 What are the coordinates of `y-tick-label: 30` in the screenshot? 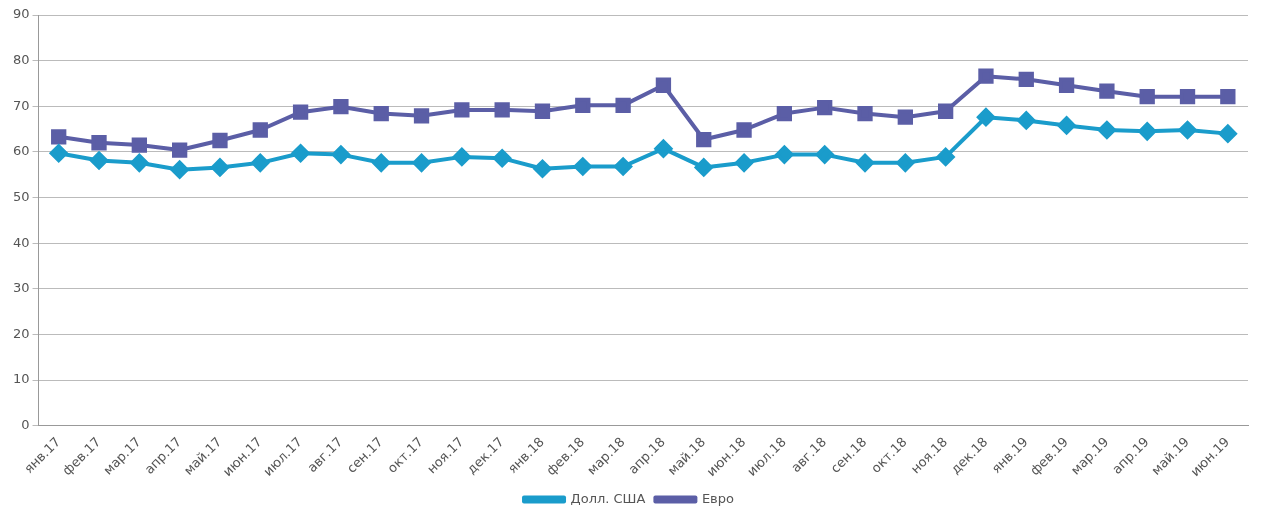 It's located at (21, 288).